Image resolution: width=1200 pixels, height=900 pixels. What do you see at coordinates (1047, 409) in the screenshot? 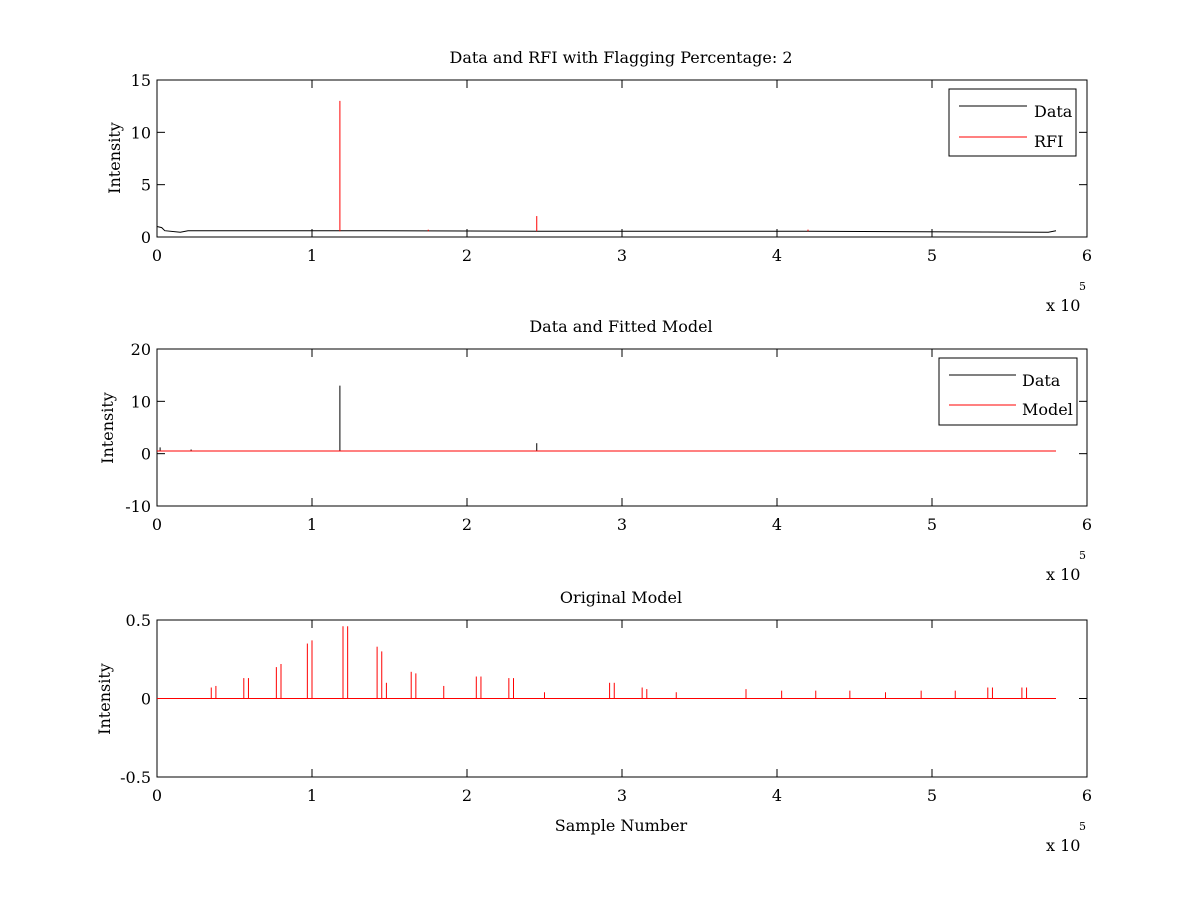
I see `legend-label-model: Model` at bounding box center [1047, 409].